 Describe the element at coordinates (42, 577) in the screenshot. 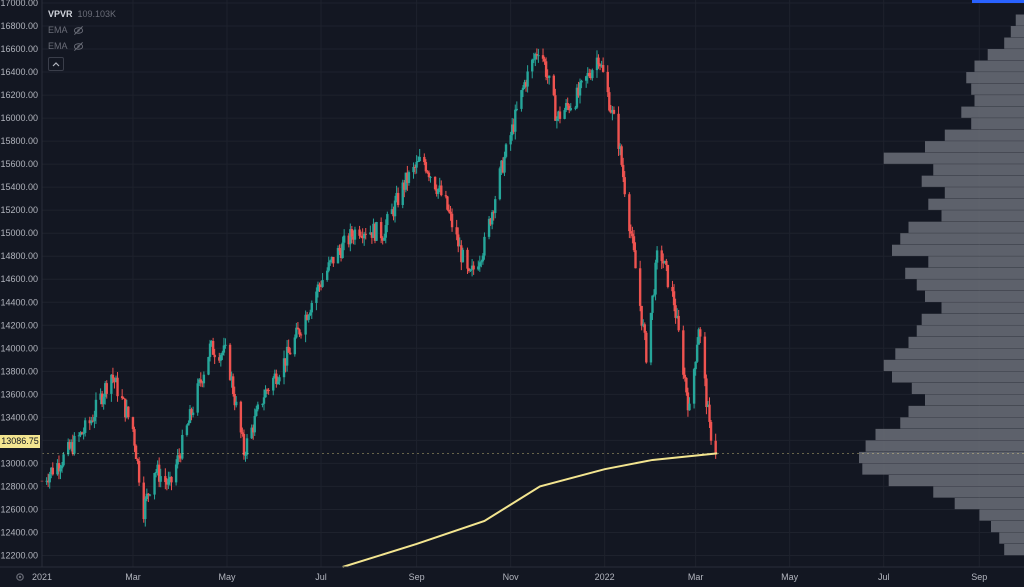

I see `x-tick-label: 2021` at that location.